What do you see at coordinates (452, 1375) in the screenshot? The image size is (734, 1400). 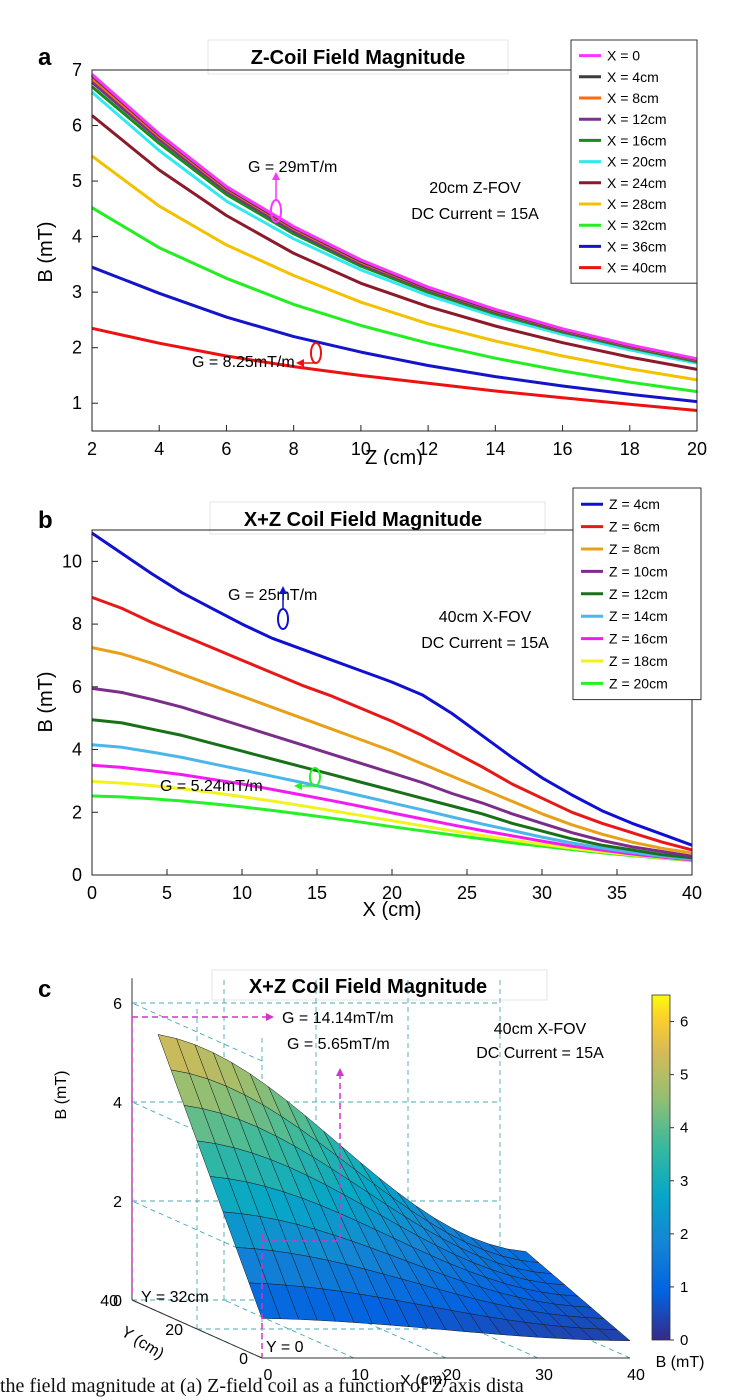 I see `panel-c-xtick-label: 20` at bounding box center [452, 1375].